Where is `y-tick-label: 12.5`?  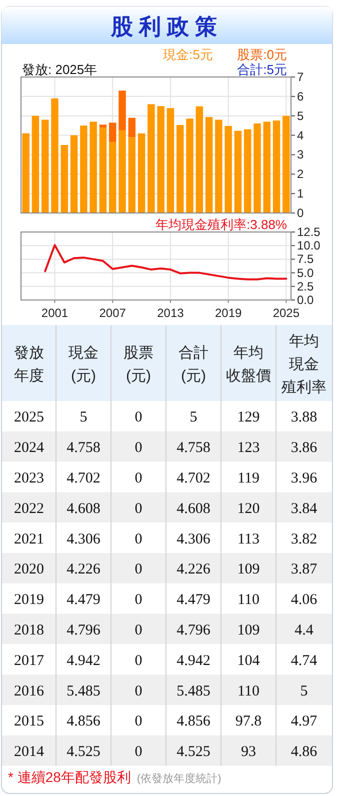 y-tick-label: 12.5 is located at coordinates (309, 232).